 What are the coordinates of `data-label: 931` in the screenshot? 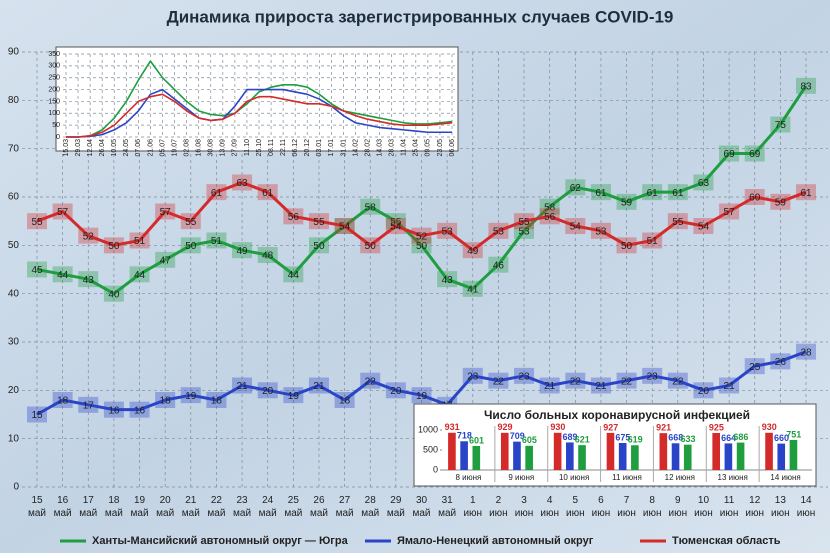 It's located at (452, 427).